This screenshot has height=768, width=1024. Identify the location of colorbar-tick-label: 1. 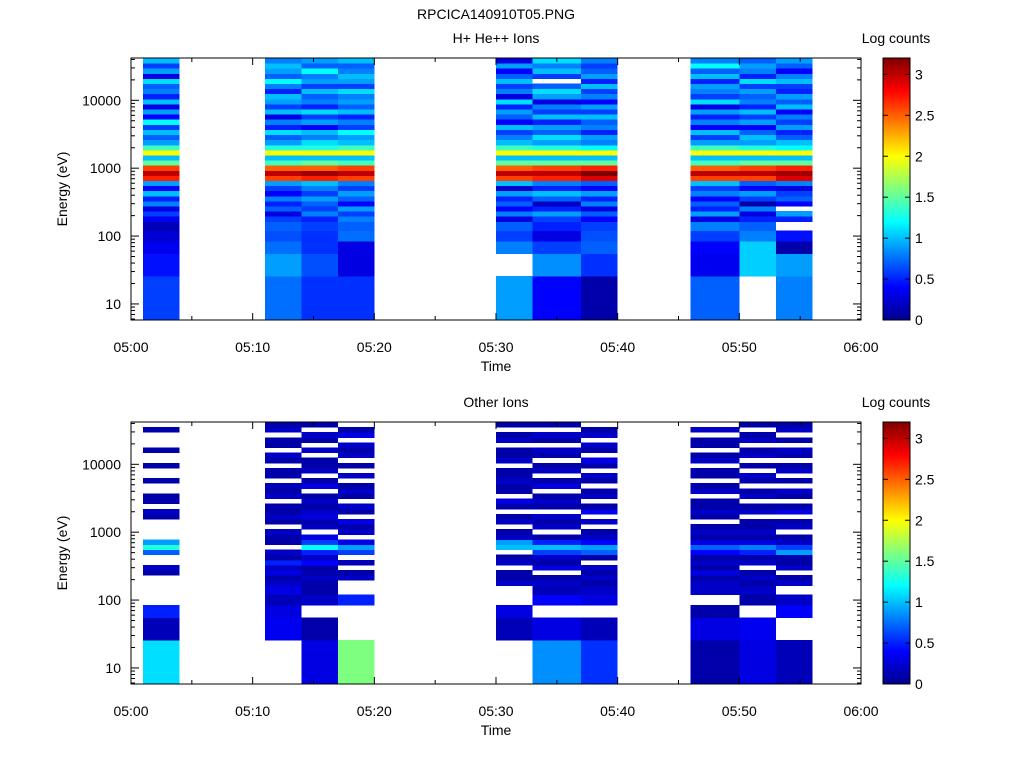
(919, 602).